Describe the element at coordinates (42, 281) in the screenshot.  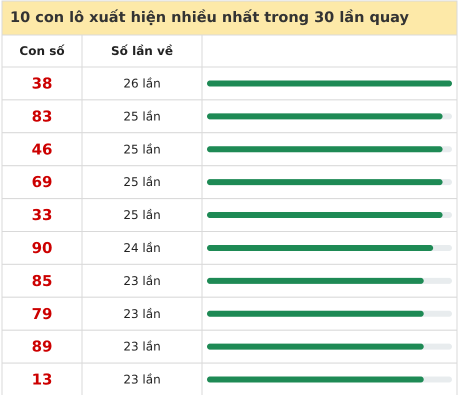
I see `y-tick-label: 85` at that location.